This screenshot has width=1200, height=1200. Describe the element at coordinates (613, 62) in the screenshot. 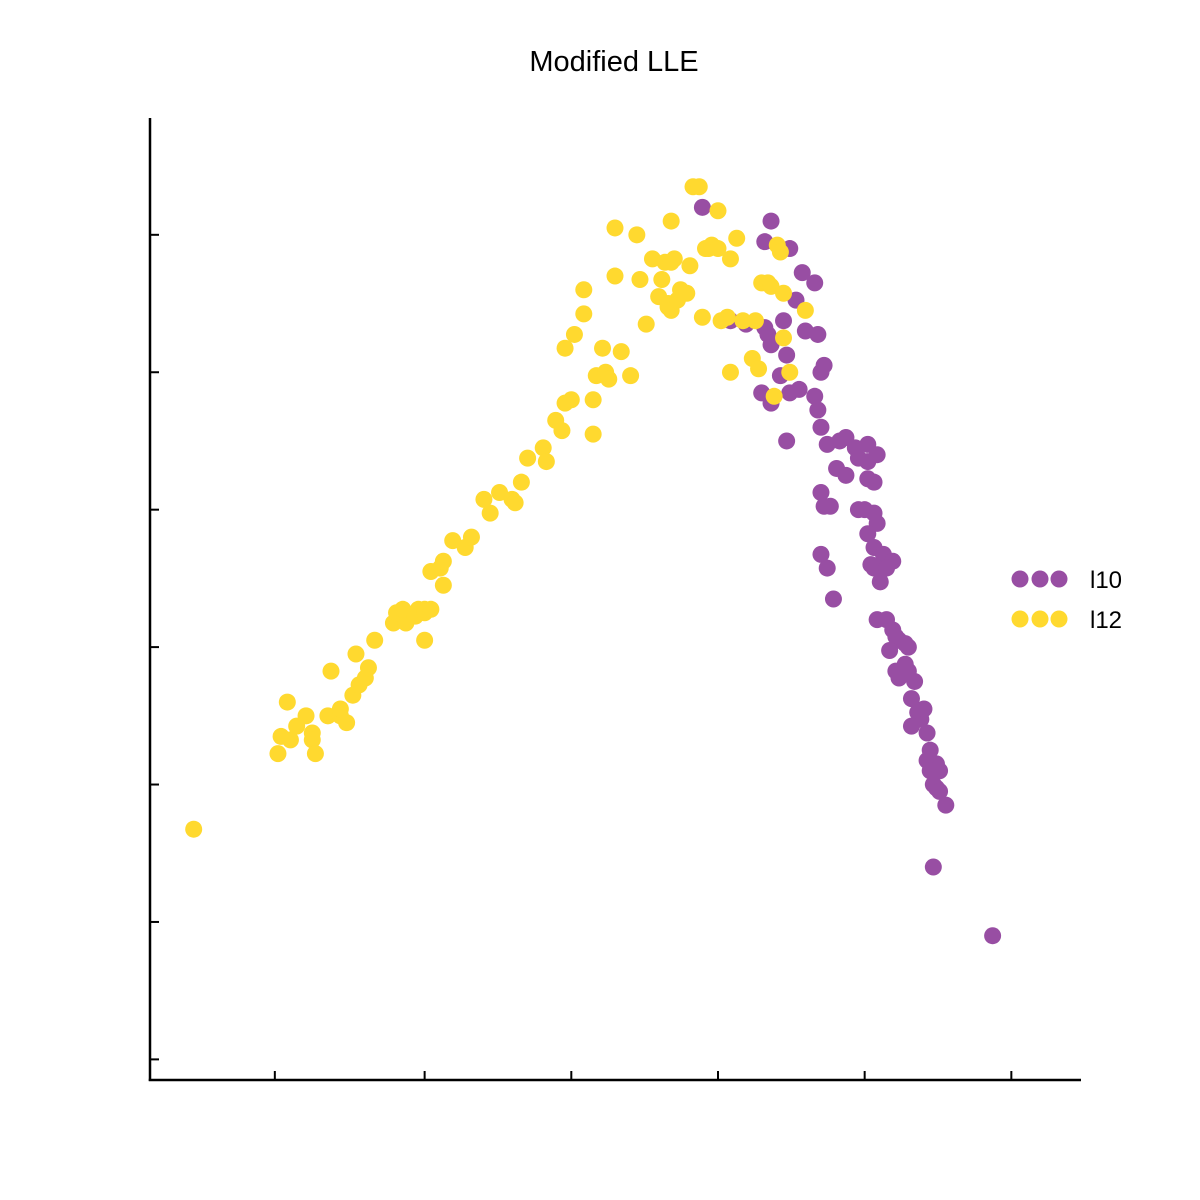

I see `chart-title: Modified LLE` at that location.